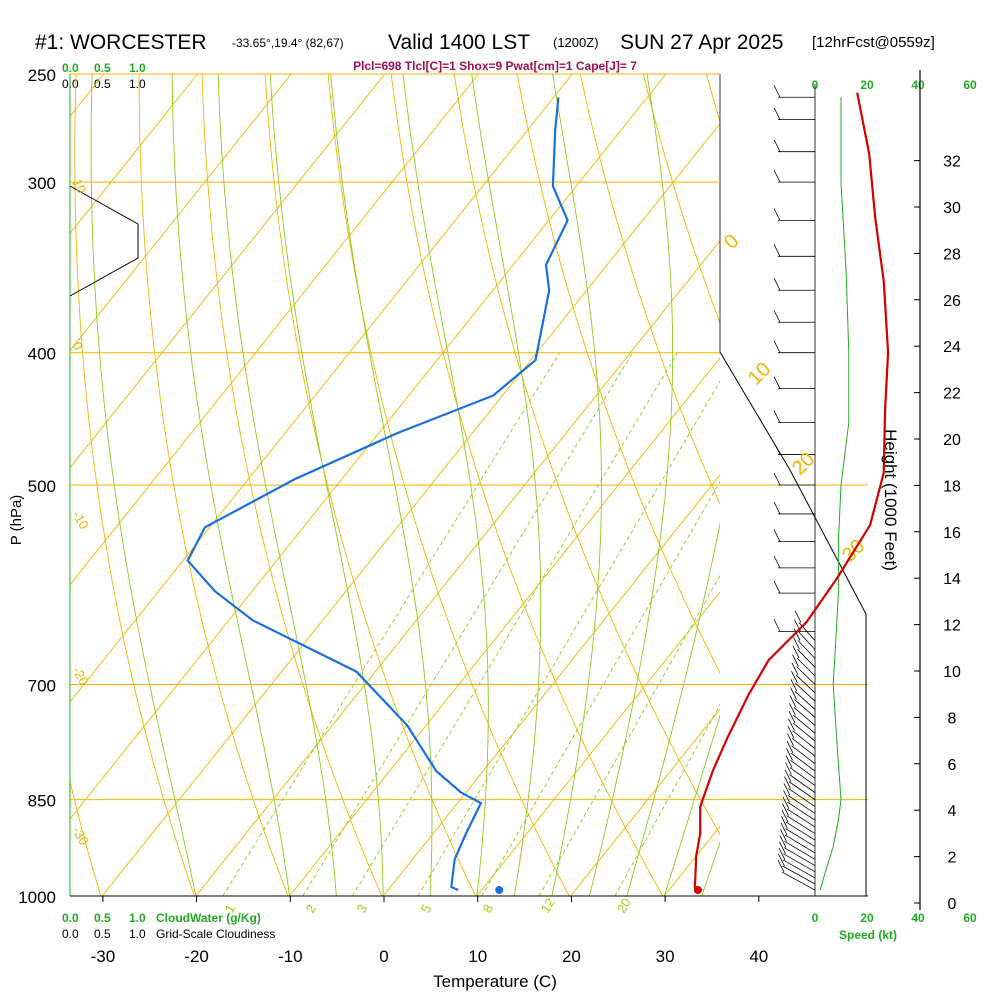 Image resolution: width=1000 pixels, height=1000 pixels. Describe the element at coordinates (952, 765) in the screenshot. I see `height-tick-label: 6` at that location.